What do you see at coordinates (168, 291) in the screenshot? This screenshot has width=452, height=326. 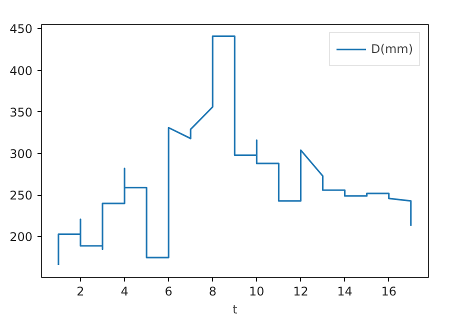 I see `x-tick-label: 6` at bounding box center [168, 291].